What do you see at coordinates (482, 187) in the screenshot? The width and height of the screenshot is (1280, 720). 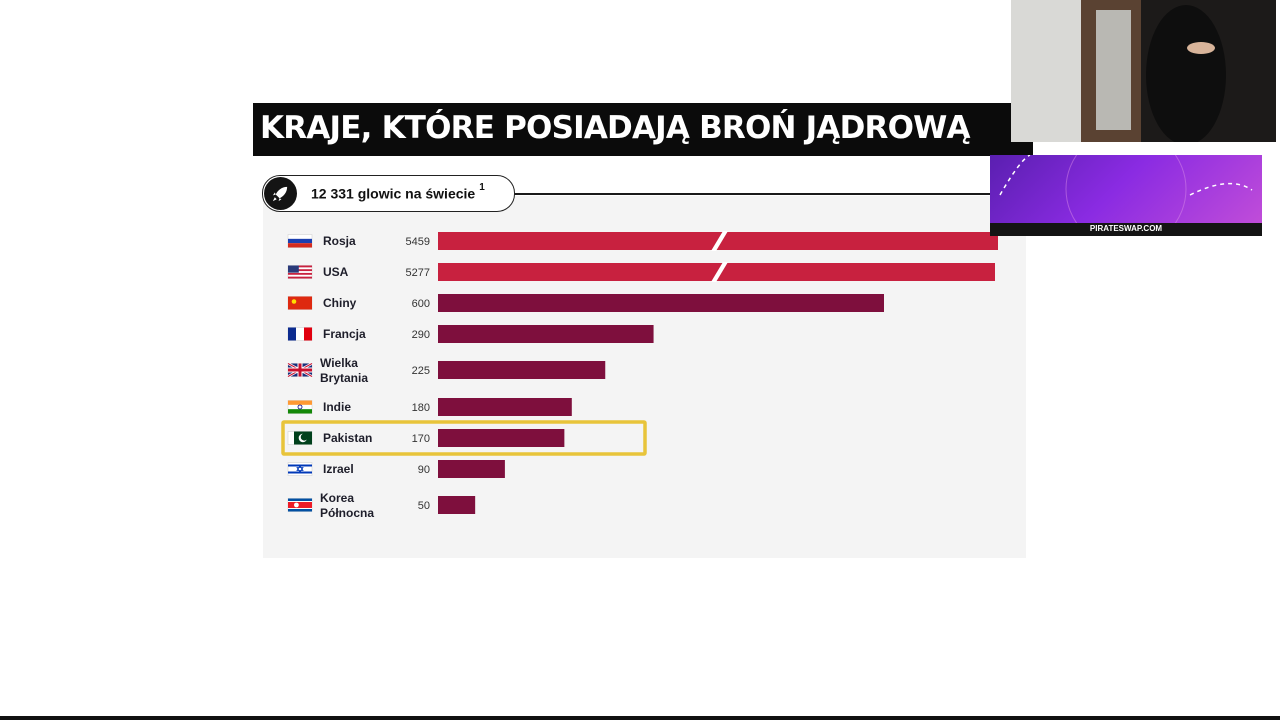 I see `footnote-marker: 1` at bounding box center [482, 187].